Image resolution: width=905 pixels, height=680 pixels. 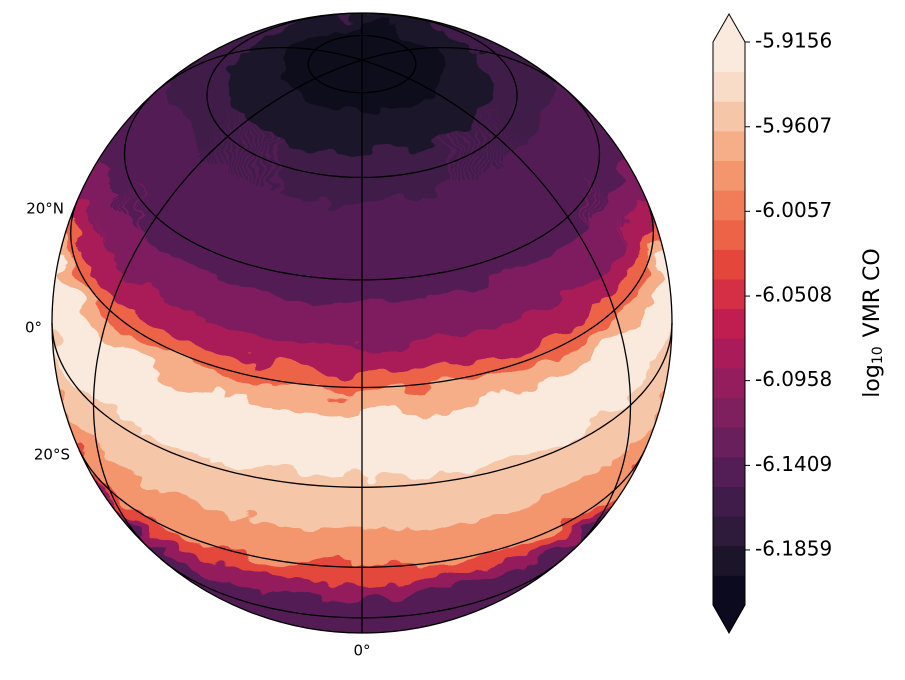 I want to click on colorbar-tick-label: -6.0508, so click(x=793, y=295).